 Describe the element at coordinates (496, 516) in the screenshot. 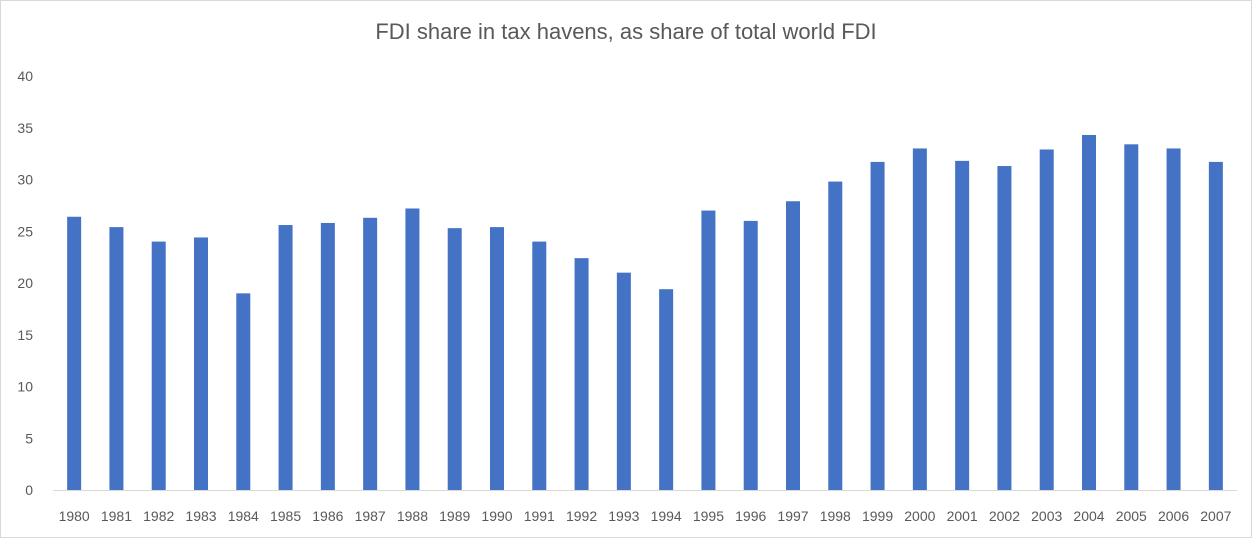

I see `x-tick-label: 1990` at that location.